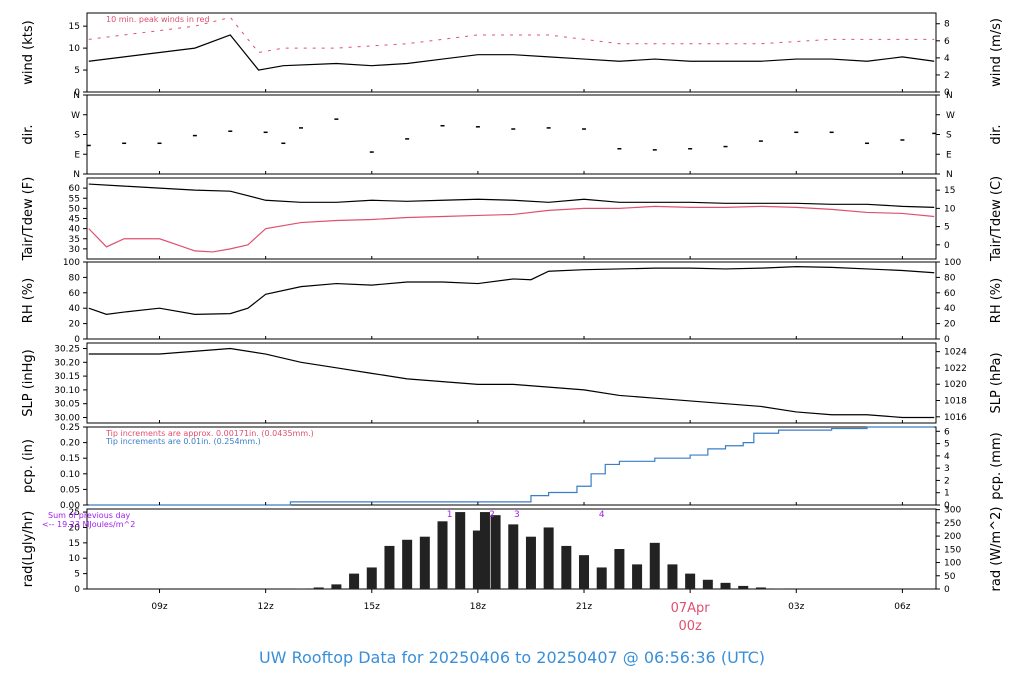 This screenshot has width=1024, height=700. Describe the element at coordinates (996, 219) in the screenshot. I see `temp-y2label: Tair/Tdew (C)` at that location.